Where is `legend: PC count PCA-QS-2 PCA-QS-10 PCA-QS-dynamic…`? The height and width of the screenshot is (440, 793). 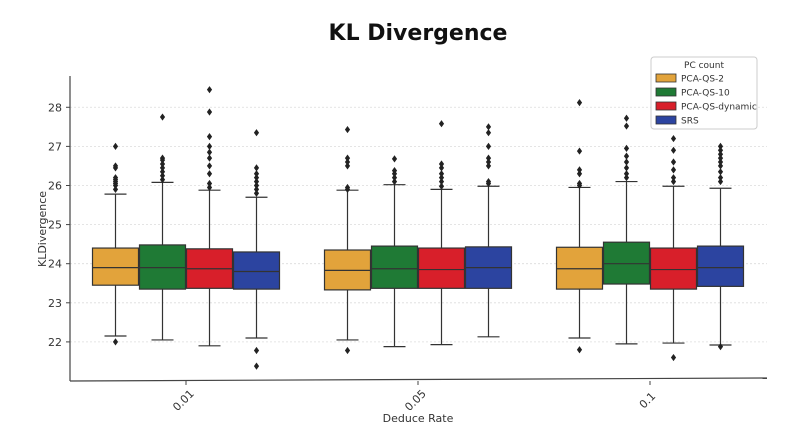
legend: PC count PCA-QS-2 PCA-QS-10 PCA-QS-dynamic… is located at coordinates (704, 93).